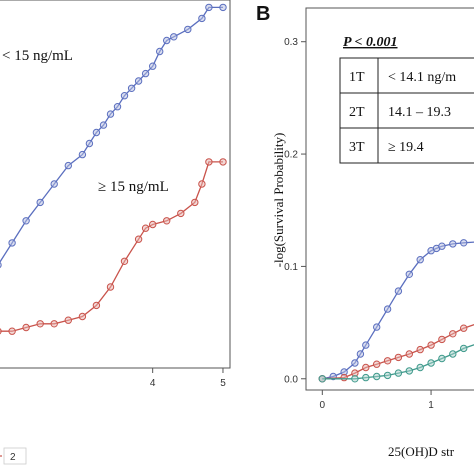  Describe the element at coordinates (431, 405) in the screenshot. I see `panel-b-x-tick-label: 1` at that location.